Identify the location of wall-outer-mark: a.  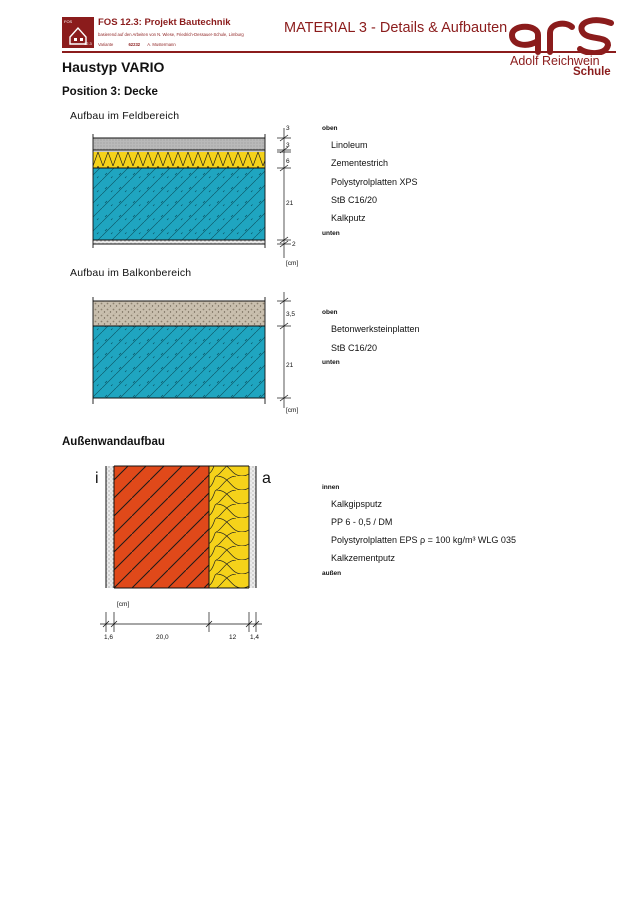
(266, 478).